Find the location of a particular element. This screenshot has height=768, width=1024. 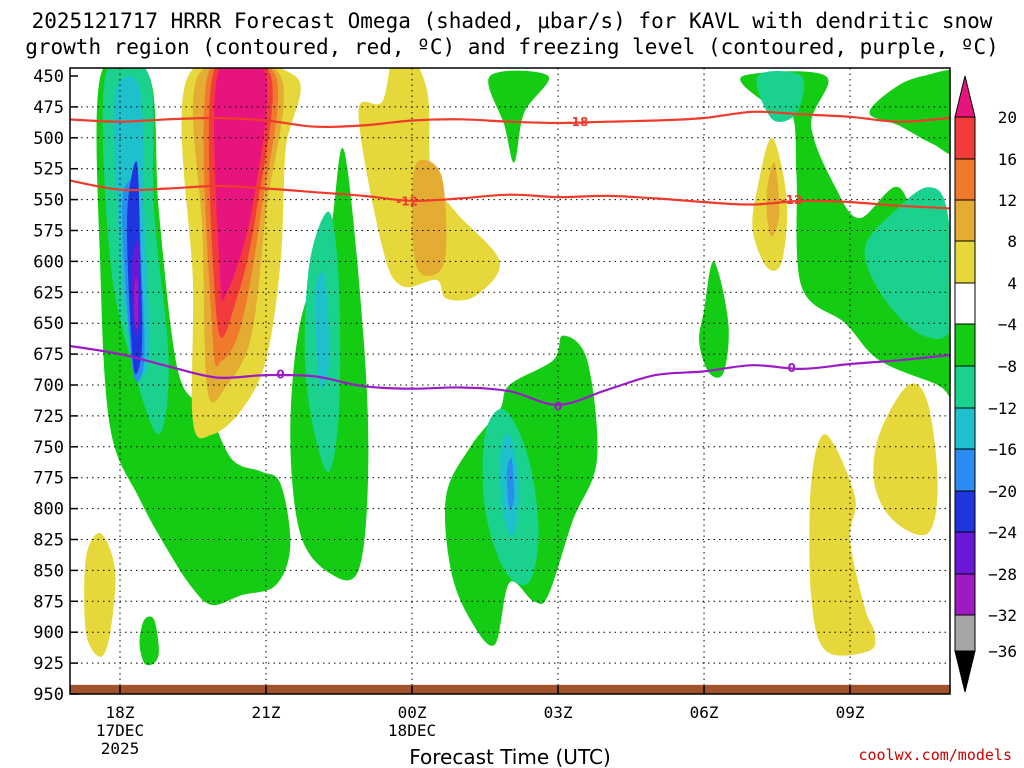

credit-link: coolwx.com/models is located at coordinates (935, 755).